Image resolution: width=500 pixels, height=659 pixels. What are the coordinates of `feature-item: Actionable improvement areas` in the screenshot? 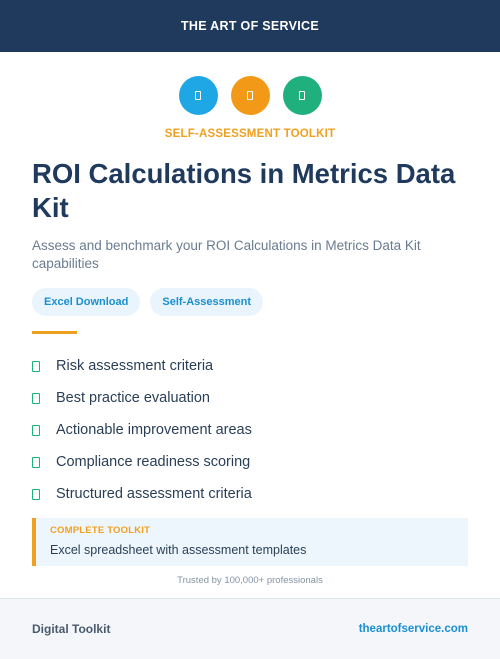 It's located at (252, 430).